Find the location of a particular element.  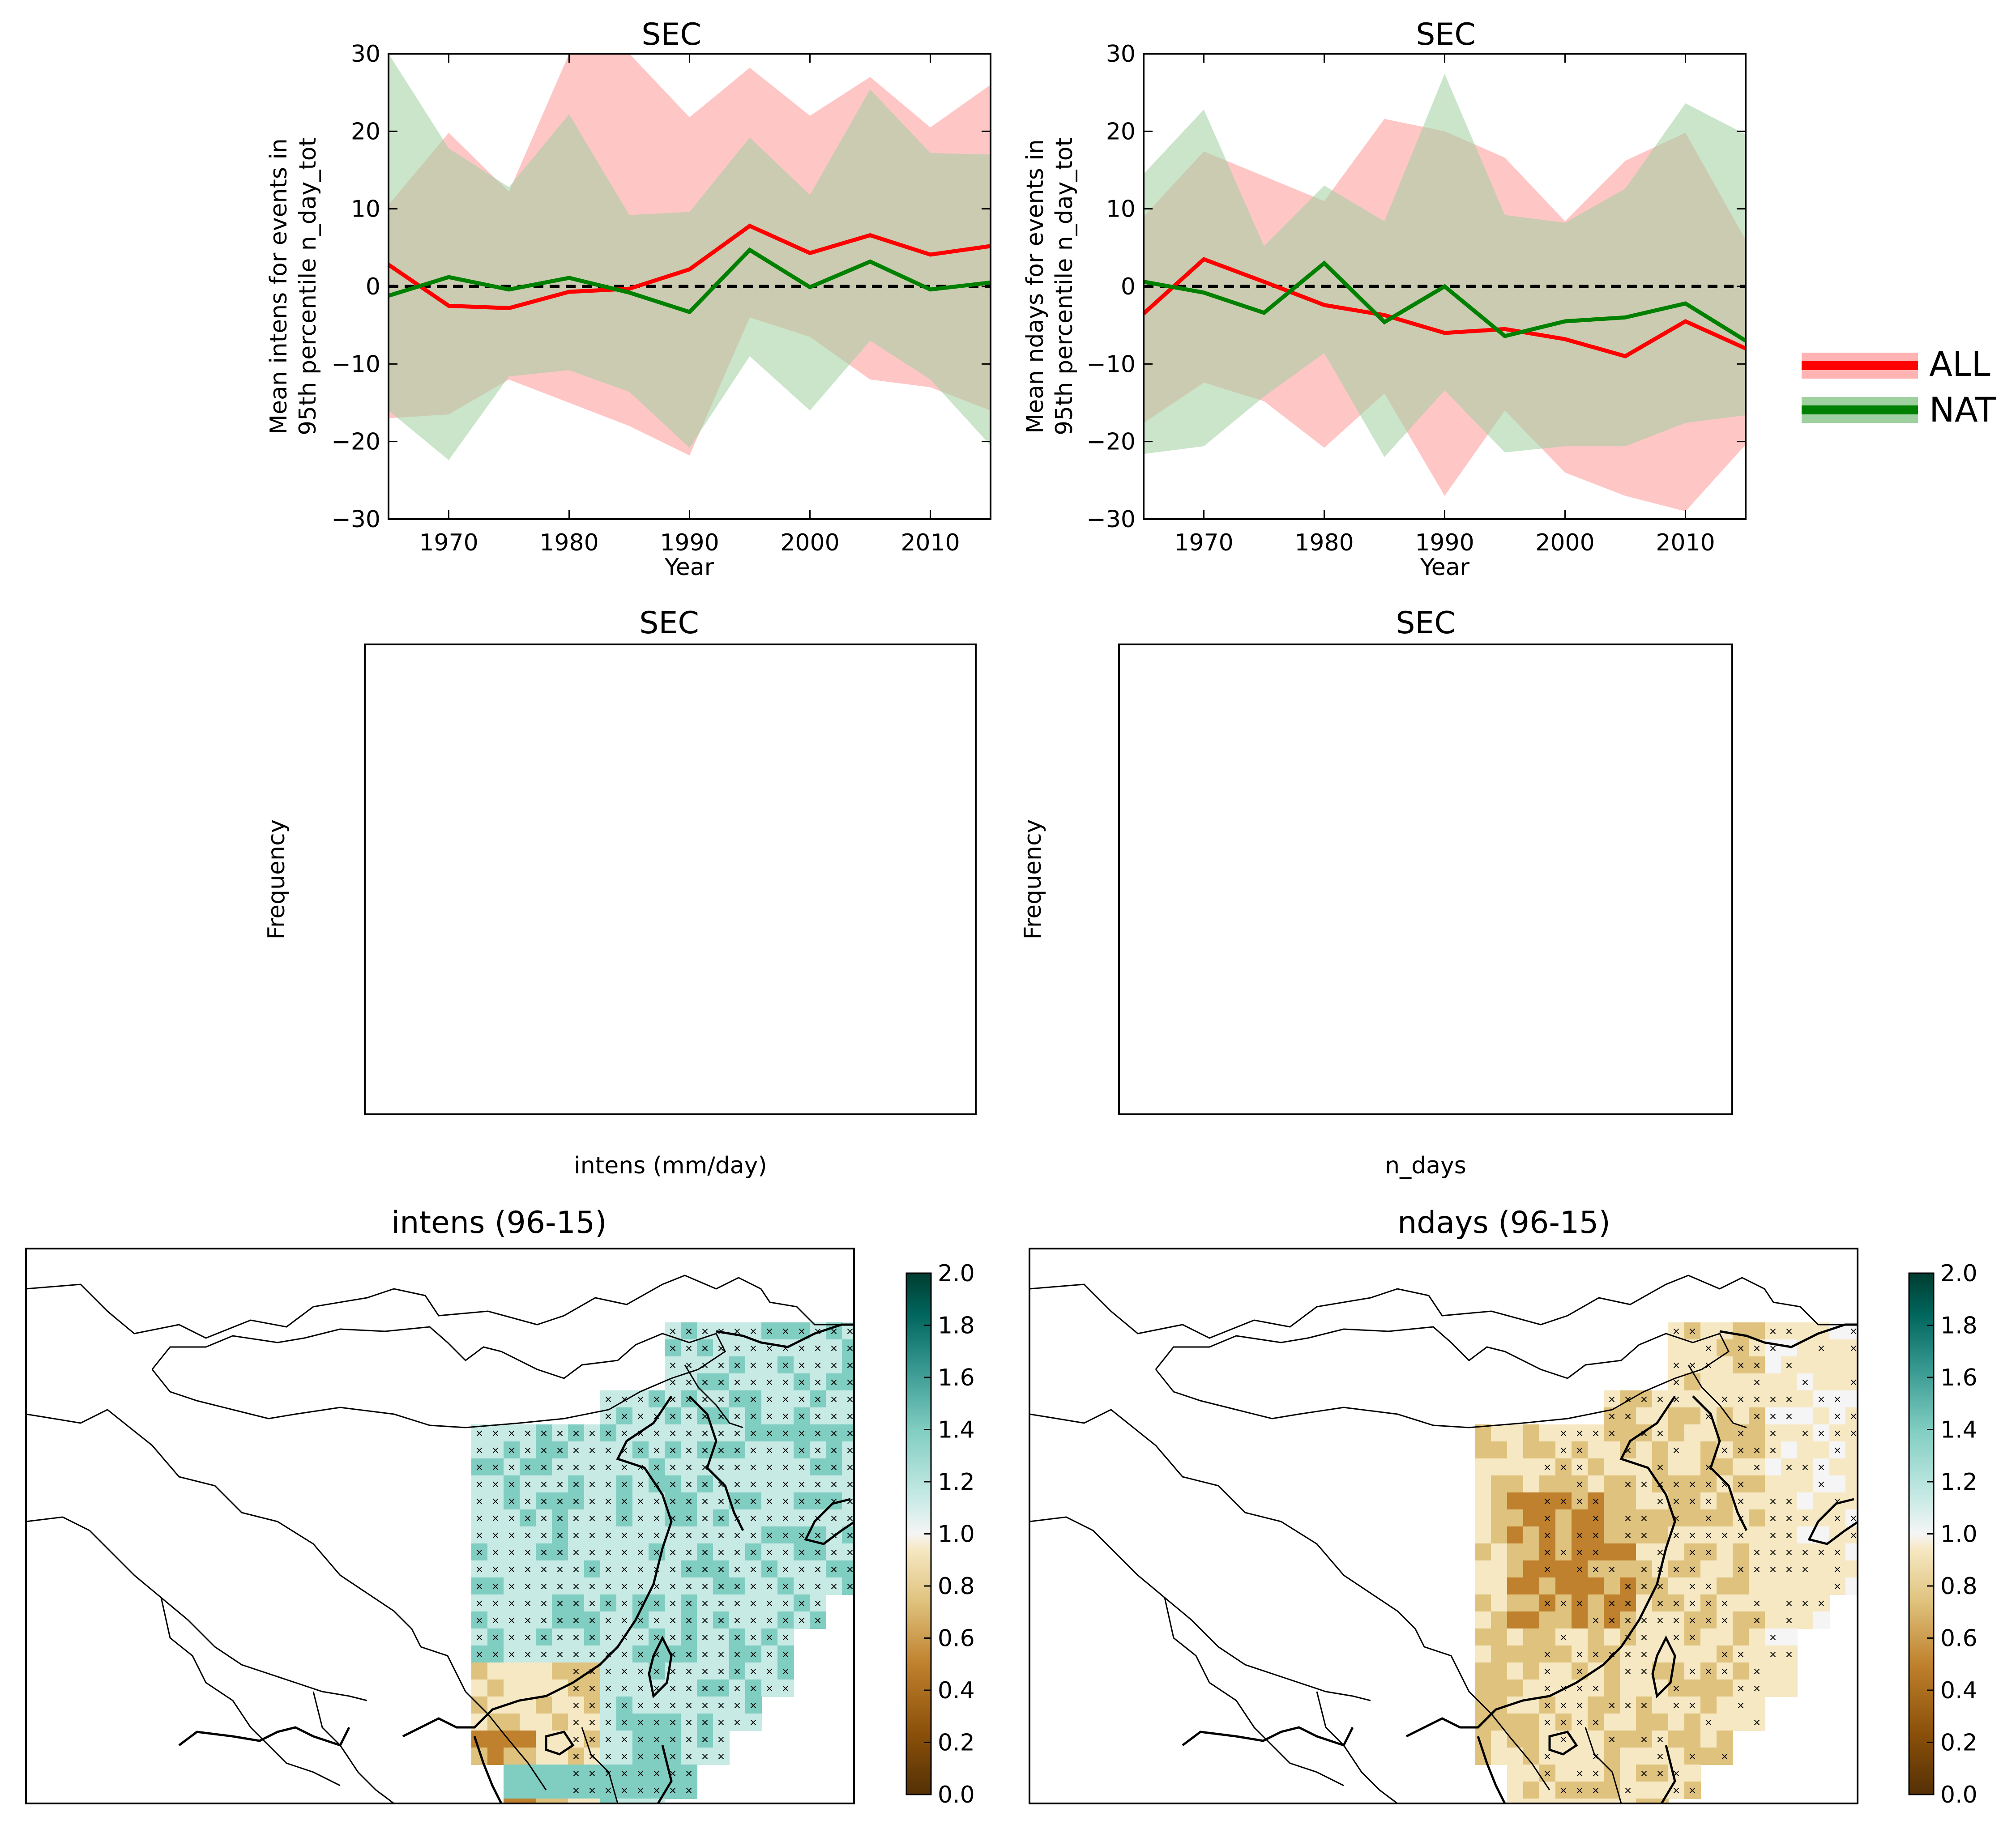

y-tick-label: 0 is located at coordinates (1128, 286).